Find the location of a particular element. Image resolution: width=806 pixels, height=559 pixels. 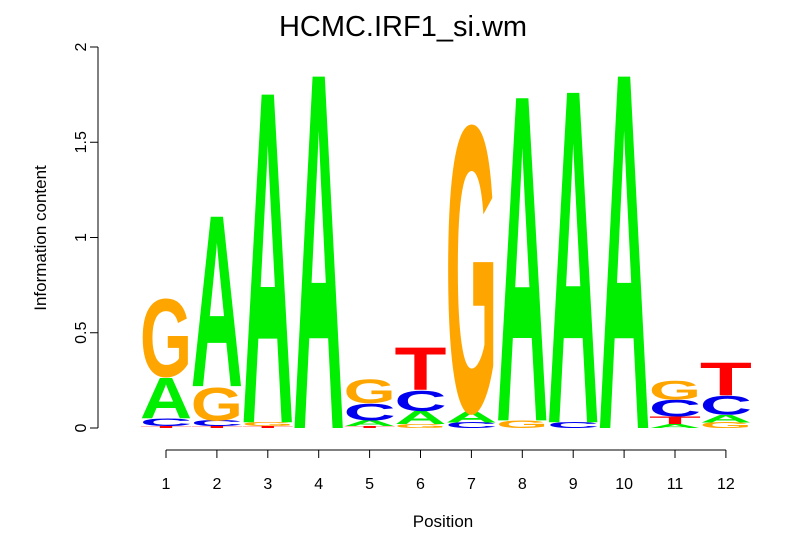

y-tick-label: 0 is located at coordinates (81, 427).